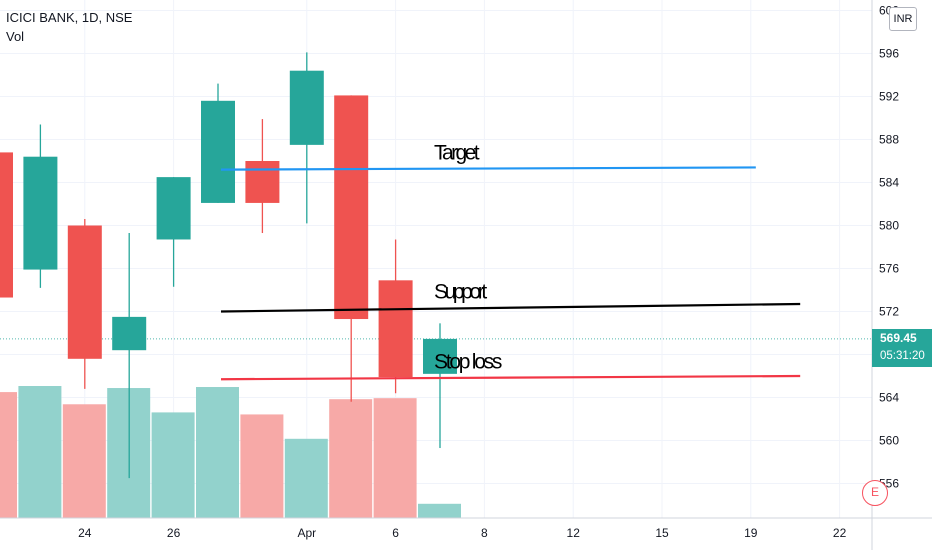  Describe the element at coordinates (751, 533) in the screenshot. I see `x-tick-label: 19` at that location.